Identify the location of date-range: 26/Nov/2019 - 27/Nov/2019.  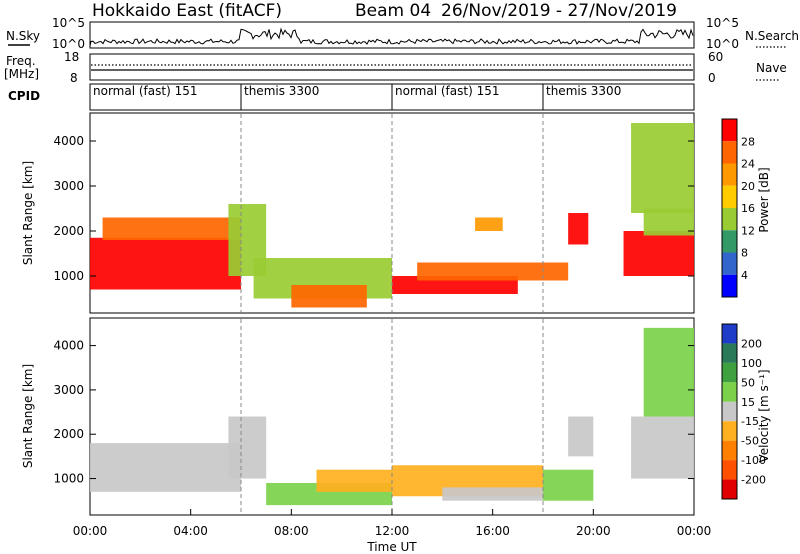
(559, 11).